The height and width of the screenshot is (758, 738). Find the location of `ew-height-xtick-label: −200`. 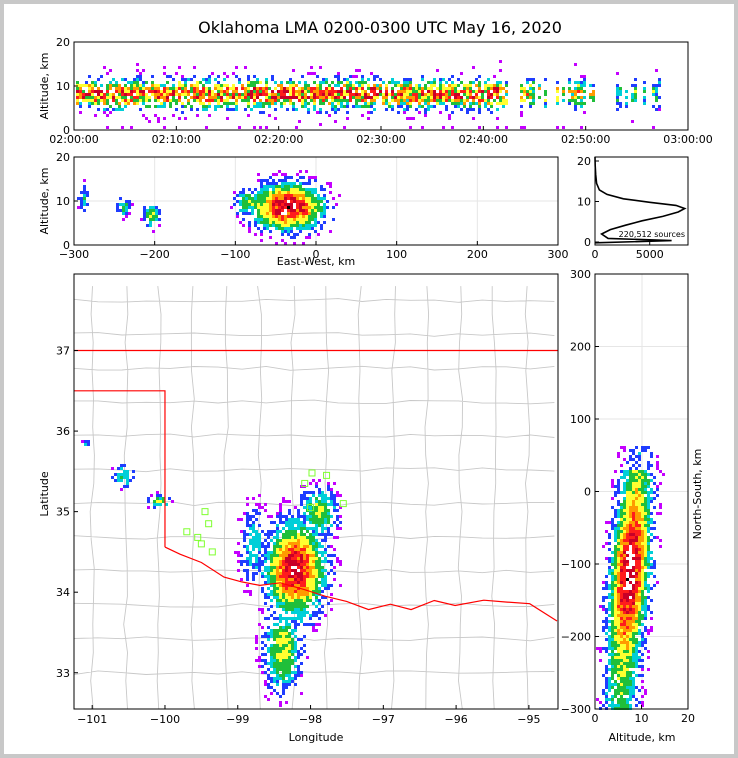

ew-height-xtick-label: −200 is located at coordinates (155, 254).